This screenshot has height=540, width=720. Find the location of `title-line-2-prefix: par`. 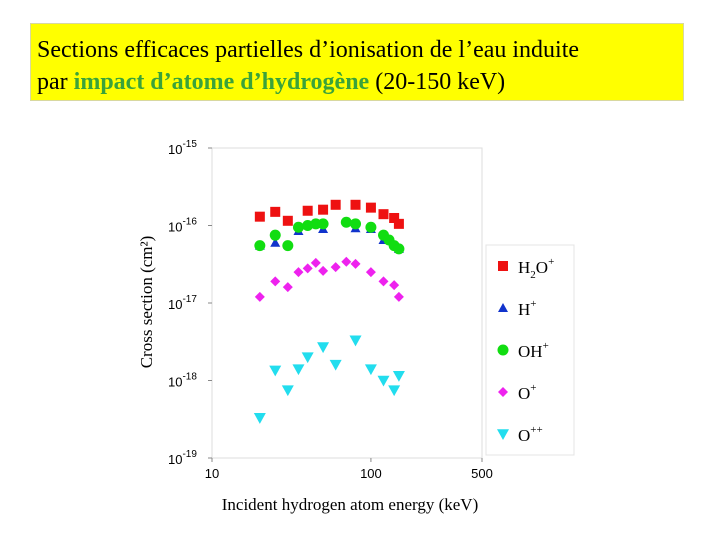

title-line-2-prefix: par is located at coordinates (55, 82).